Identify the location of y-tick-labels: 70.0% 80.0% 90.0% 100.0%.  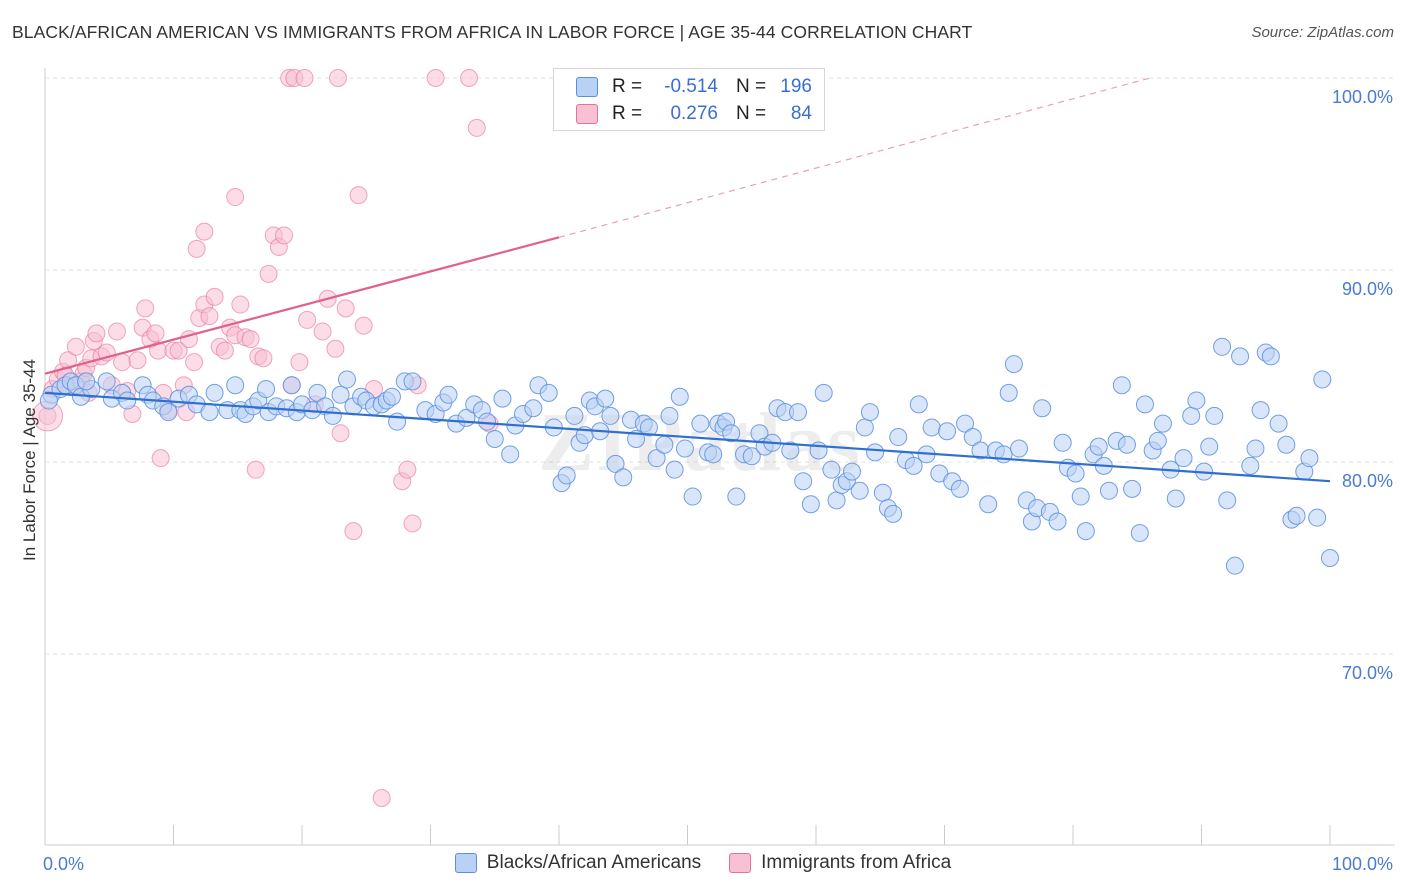
(1362, 385).